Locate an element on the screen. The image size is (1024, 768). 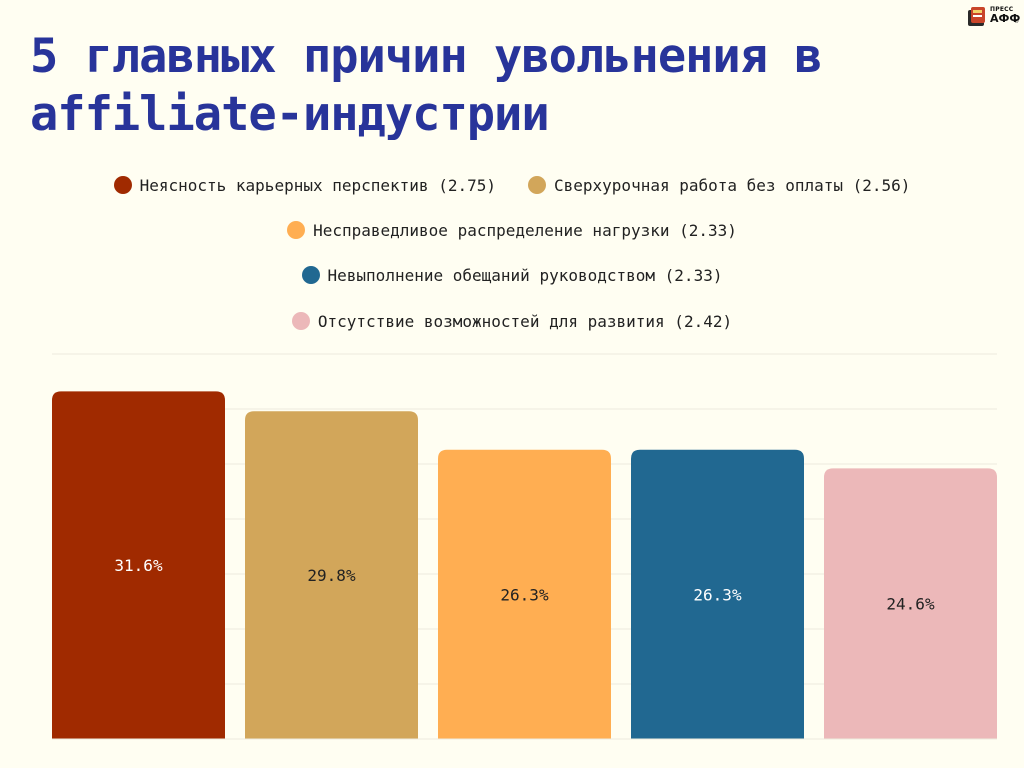
legend-label: Сверхурочная работа без оплаты (2.56) is located at coordinates (732, 185).